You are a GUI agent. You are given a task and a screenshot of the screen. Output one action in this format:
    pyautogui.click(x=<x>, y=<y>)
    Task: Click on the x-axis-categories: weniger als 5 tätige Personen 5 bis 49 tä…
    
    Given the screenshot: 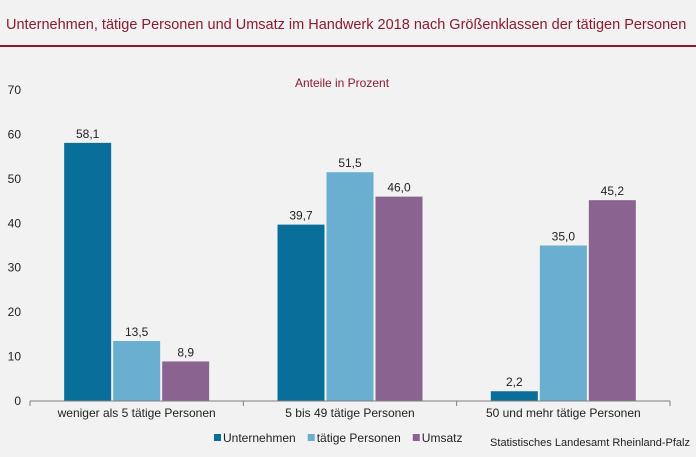 What is the action you would take?
    pyautogui.click(x=349, y=413)
    